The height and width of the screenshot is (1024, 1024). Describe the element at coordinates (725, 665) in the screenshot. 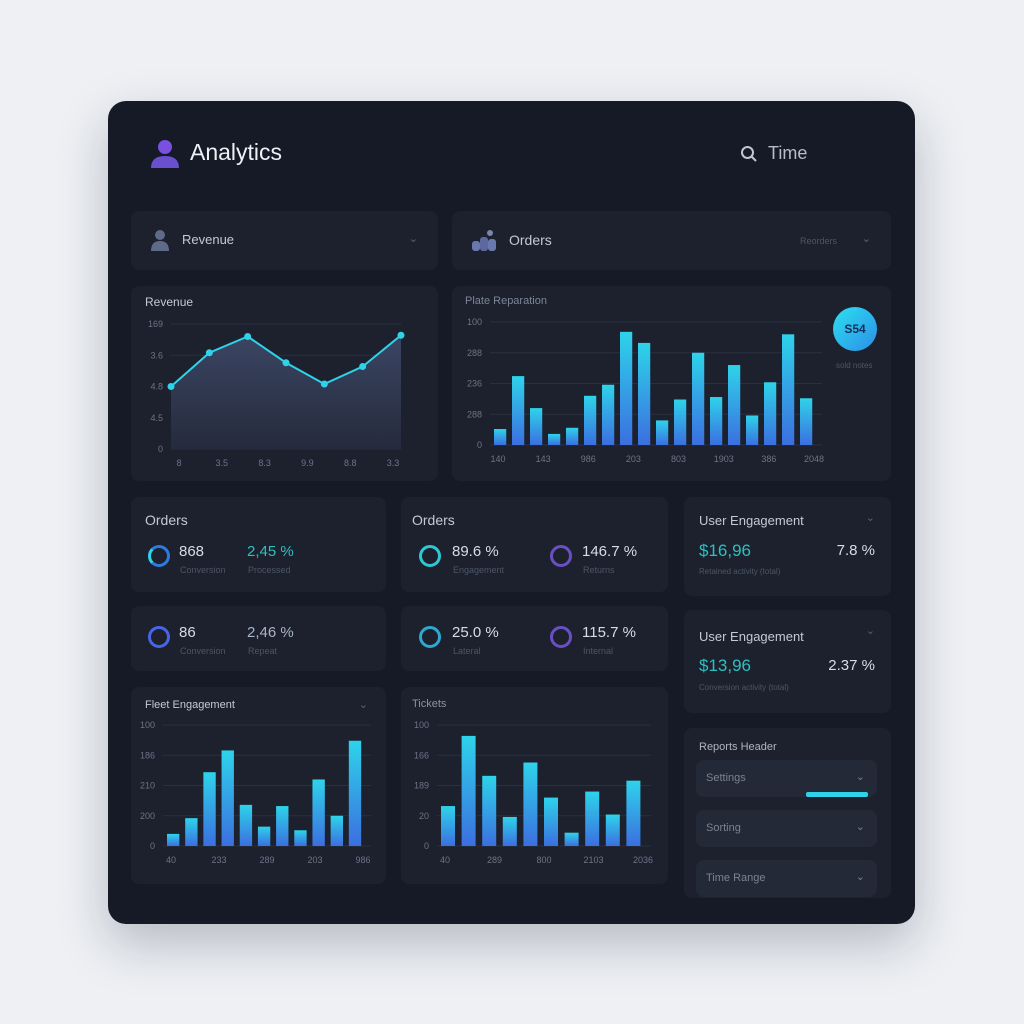

I see `engagement-value: $13,96` at that location.